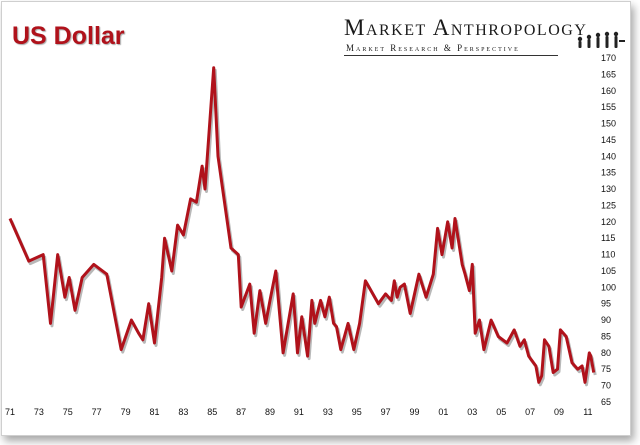 This screenshot has height=445, width=640. I want to click on y-tick-label: 110, so click(608, 255).